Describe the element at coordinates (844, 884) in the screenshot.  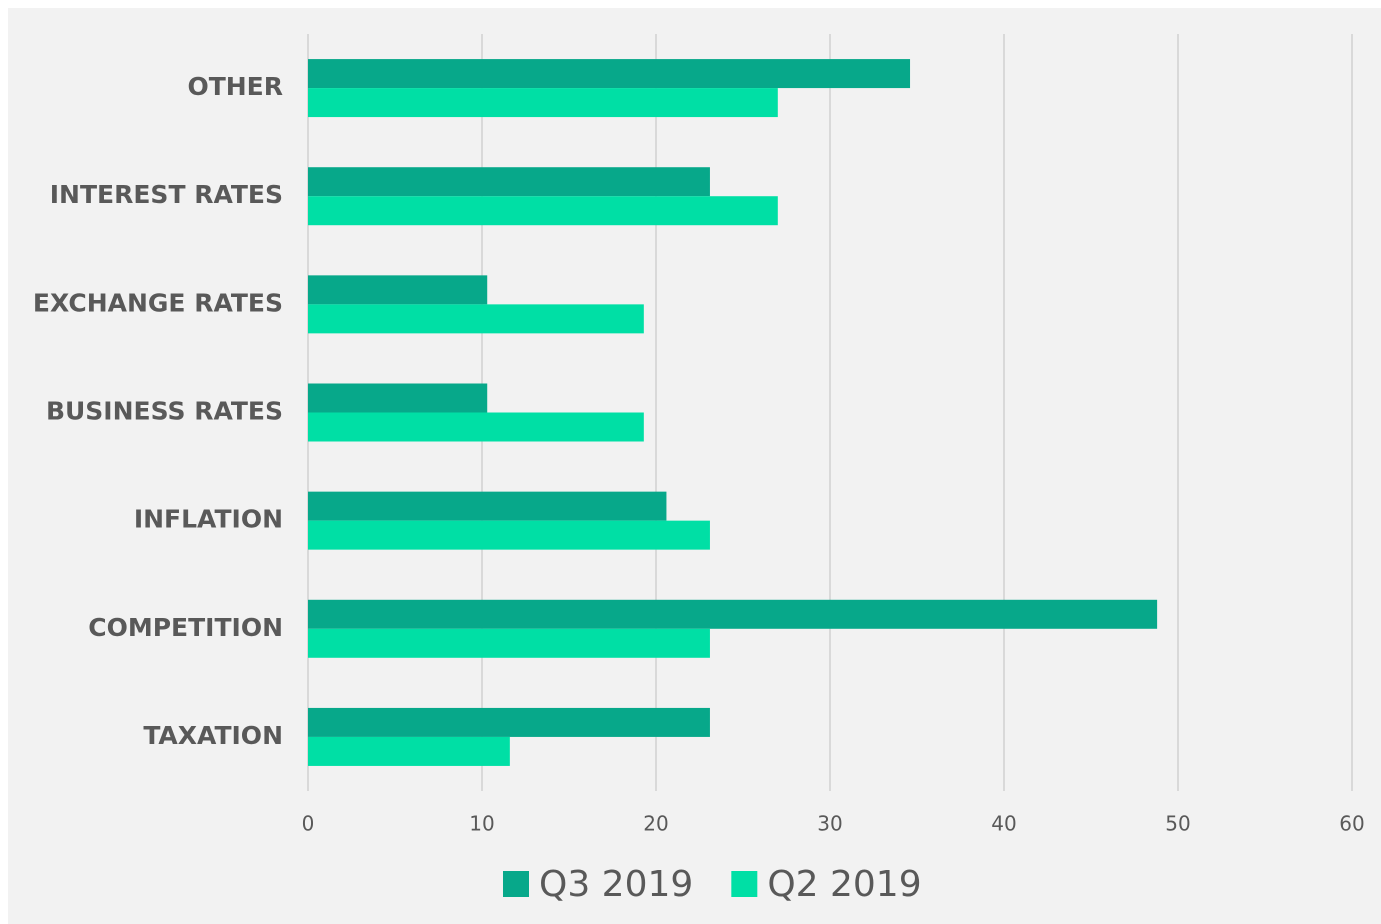
I see `legend-label: Q2 2019` at that location.